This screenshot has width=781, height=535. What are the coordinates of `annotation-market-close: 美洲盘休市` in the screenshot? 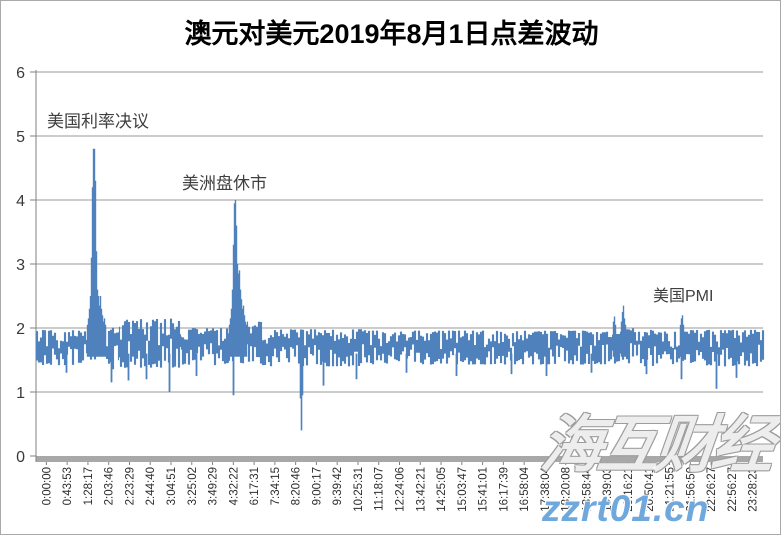 It's located at (224, 183).